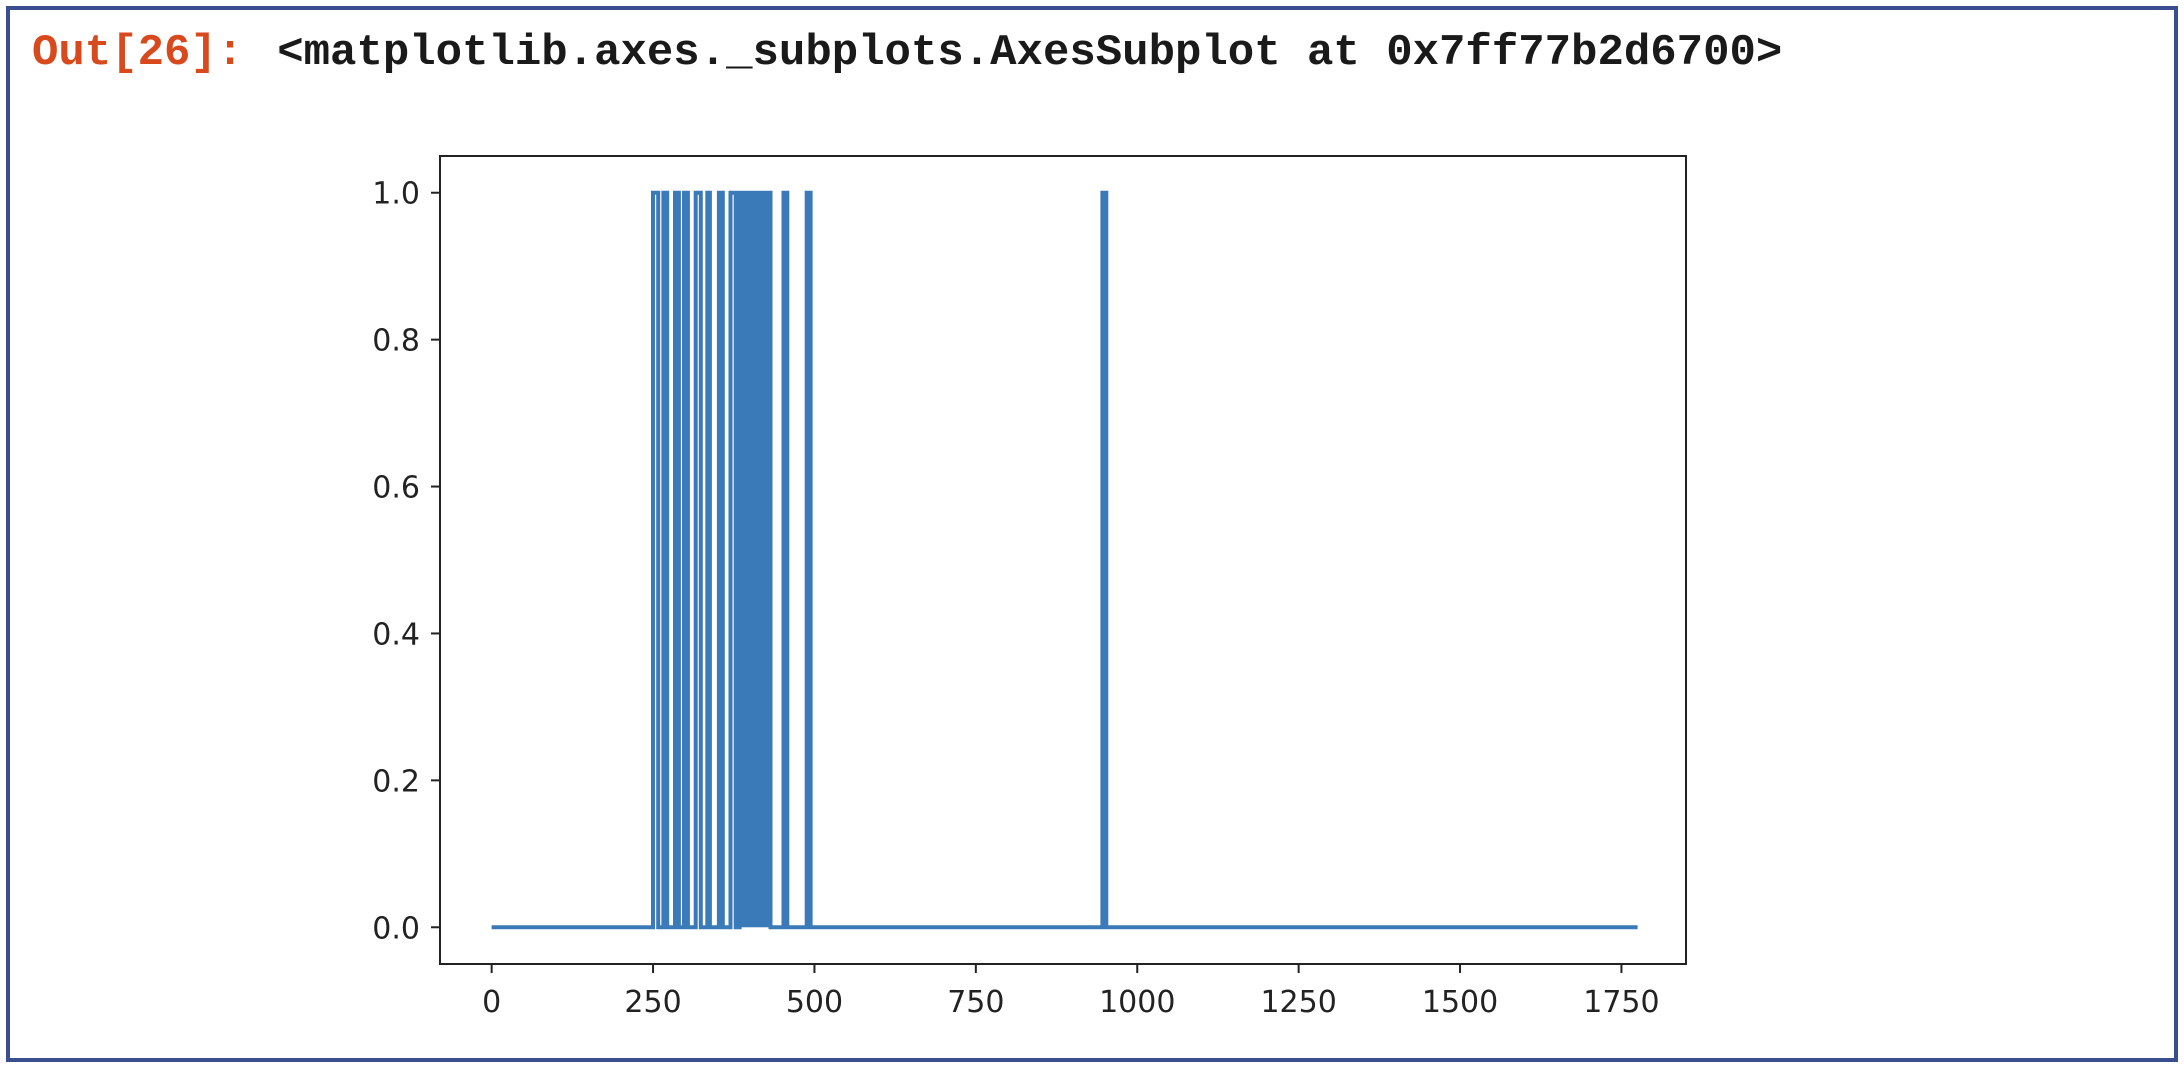  I want to click on x-tick-label: 750, so click(975, 1002).